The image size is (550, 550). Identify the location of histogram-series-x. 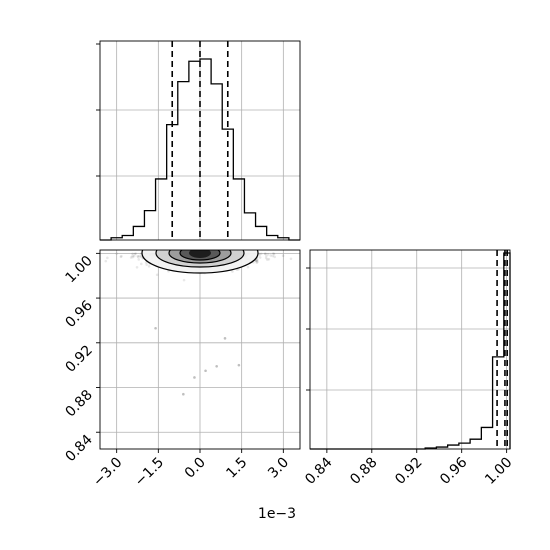
(200, 149).